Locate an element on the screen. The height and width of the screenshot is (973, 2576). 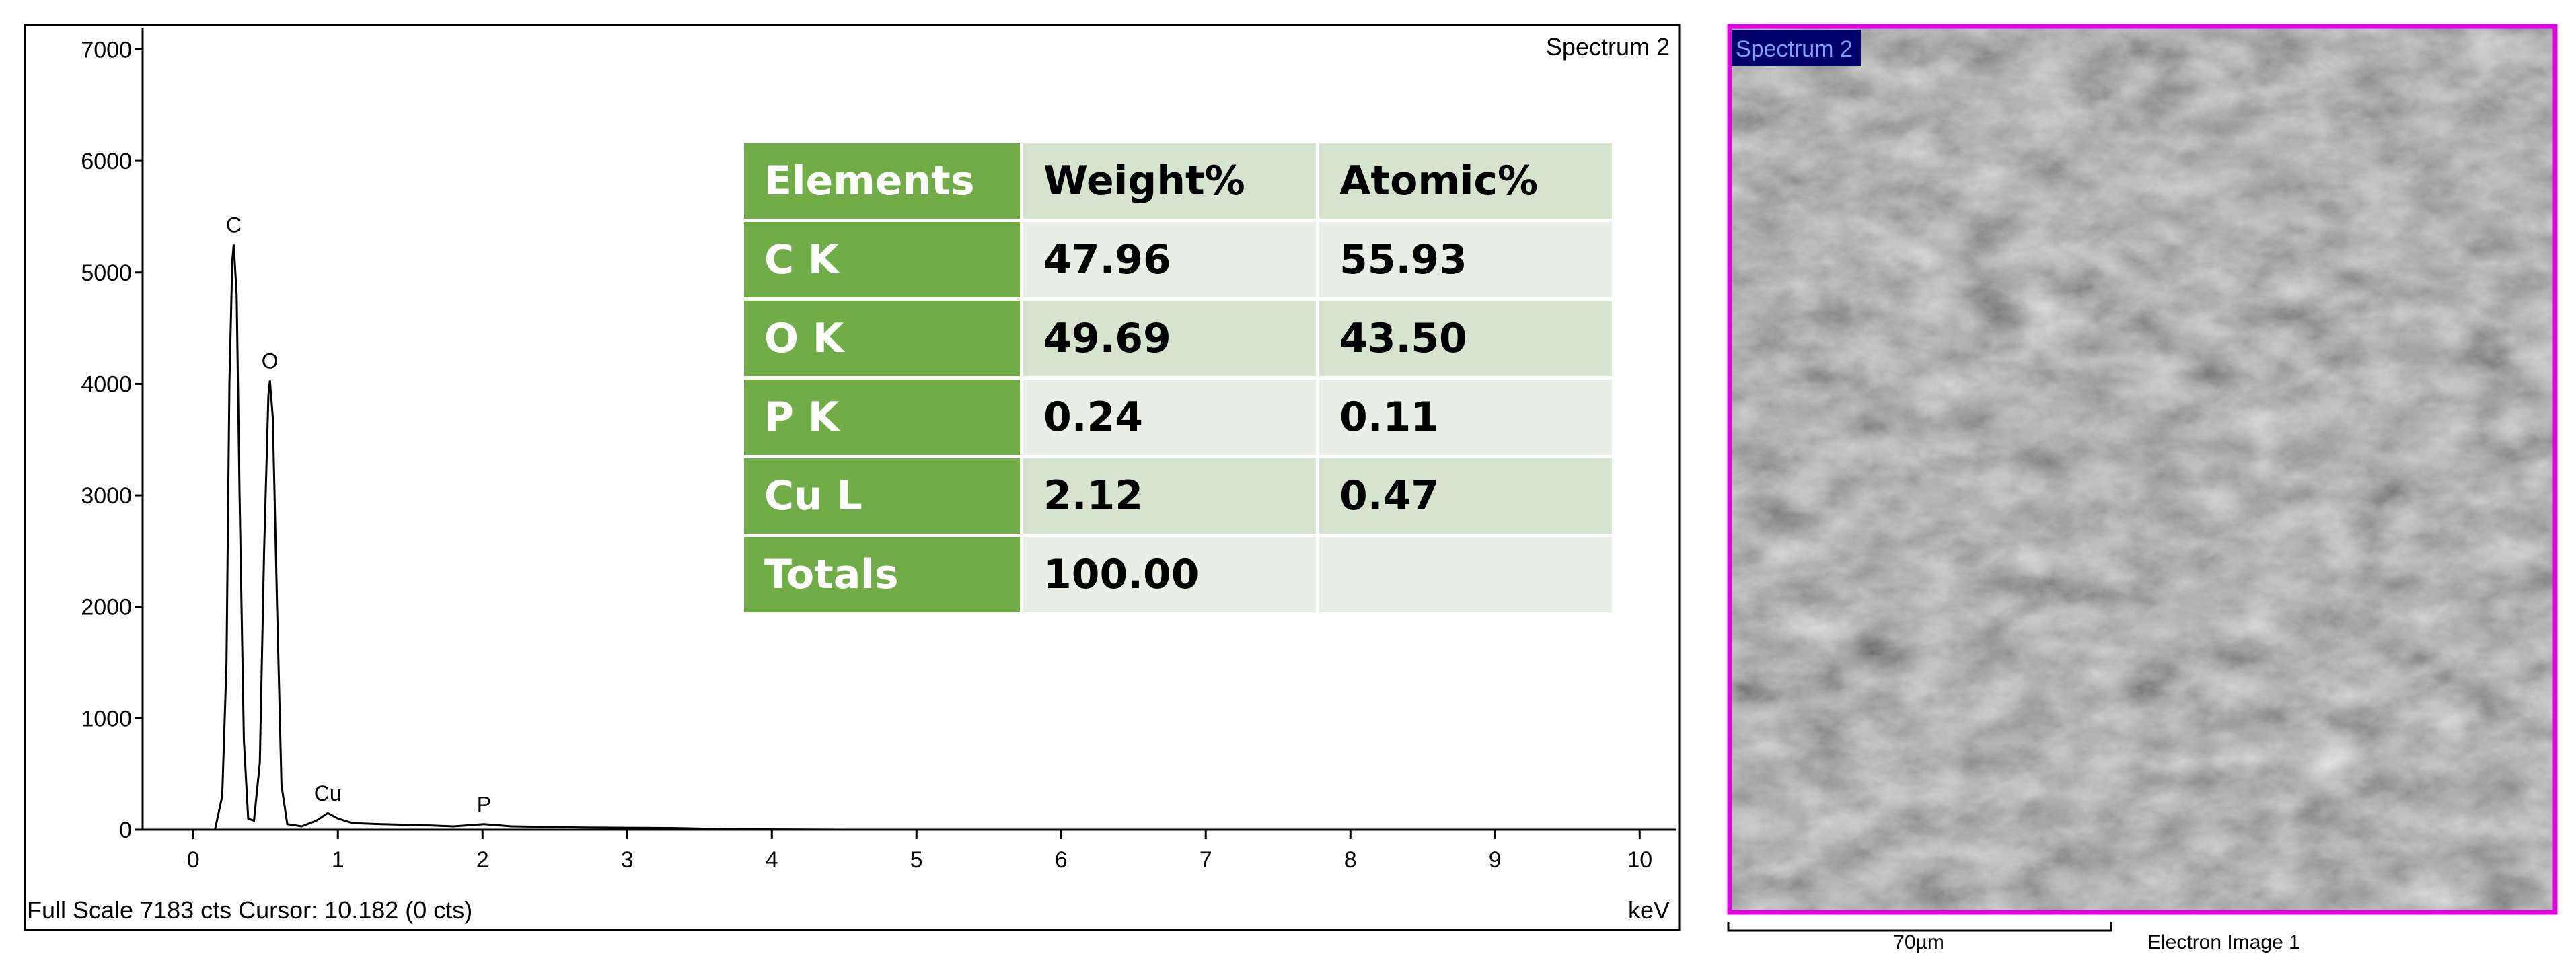
image-caption: Electron Image 1 is located at coordinates (2223, 942).